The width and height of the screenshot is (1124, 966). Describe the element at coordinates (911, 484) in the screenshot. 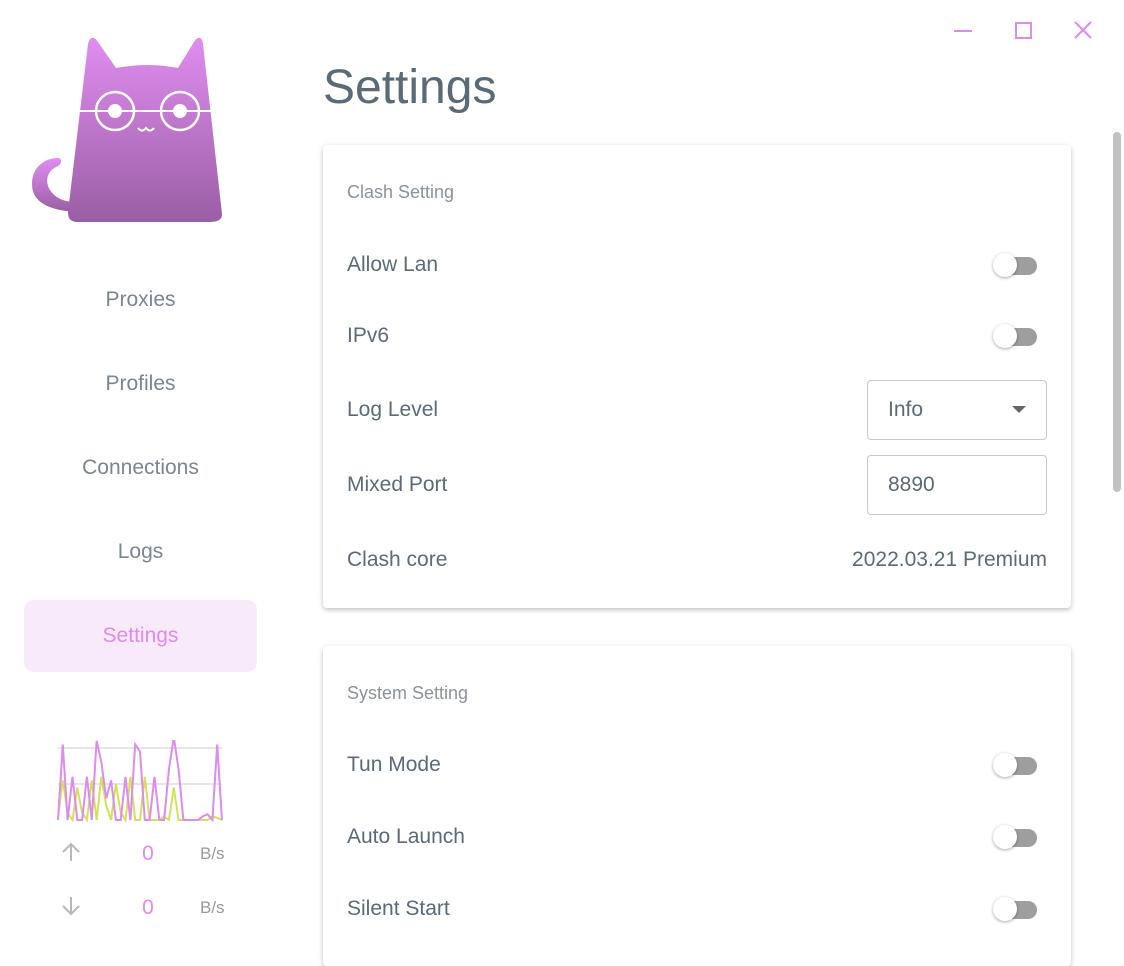

I see `mixed-port-value: 8890` at that location.